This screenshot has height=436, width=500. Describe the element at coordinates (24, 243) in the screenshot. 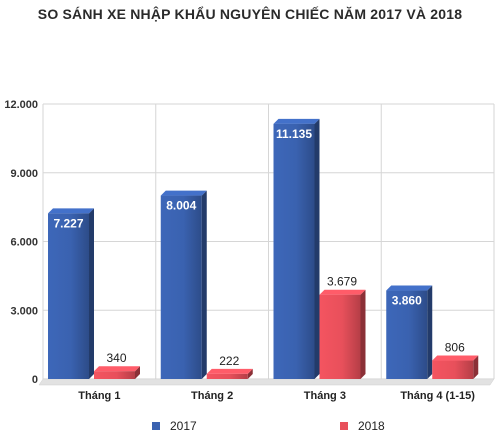

I see `y-tick-label: 6.000` at that location.